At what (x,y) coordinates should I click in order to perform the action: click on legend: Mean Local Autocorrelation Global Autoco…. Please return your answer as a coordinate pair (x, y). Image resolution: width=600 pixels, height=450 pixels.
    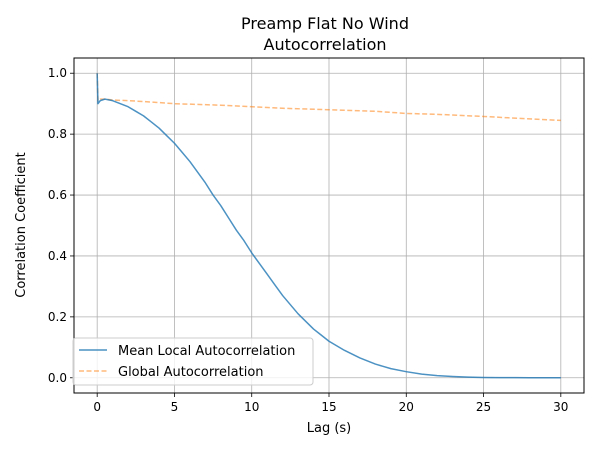
    Looking at the image, I should click on (193, 361).